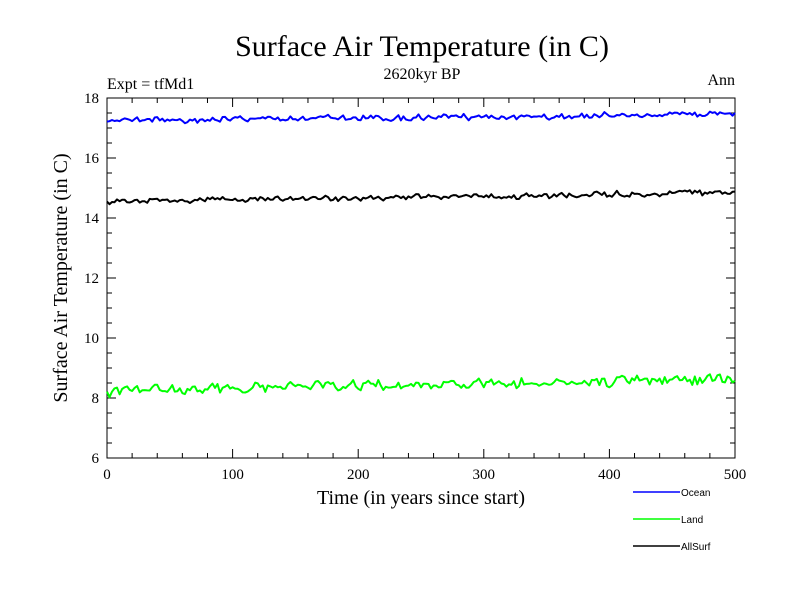 The height and width of the screenshot is (600, 800). I want to click on chart-title: Surface Air Temperature (in C), so click(422, 46).